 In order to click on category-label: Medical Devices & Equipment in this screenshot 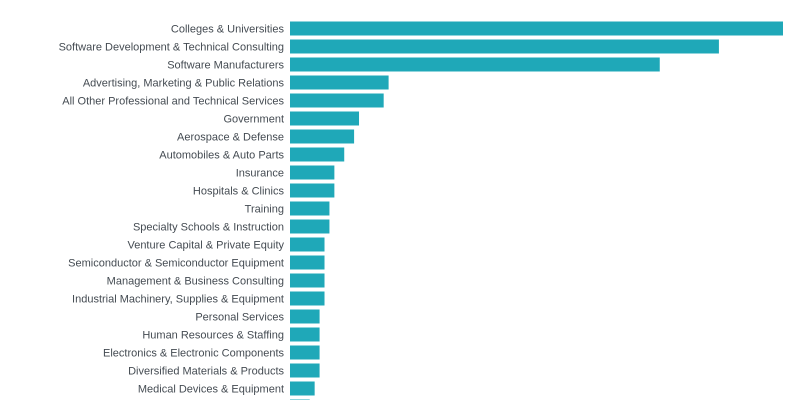, I will do `click(211, 390)`.